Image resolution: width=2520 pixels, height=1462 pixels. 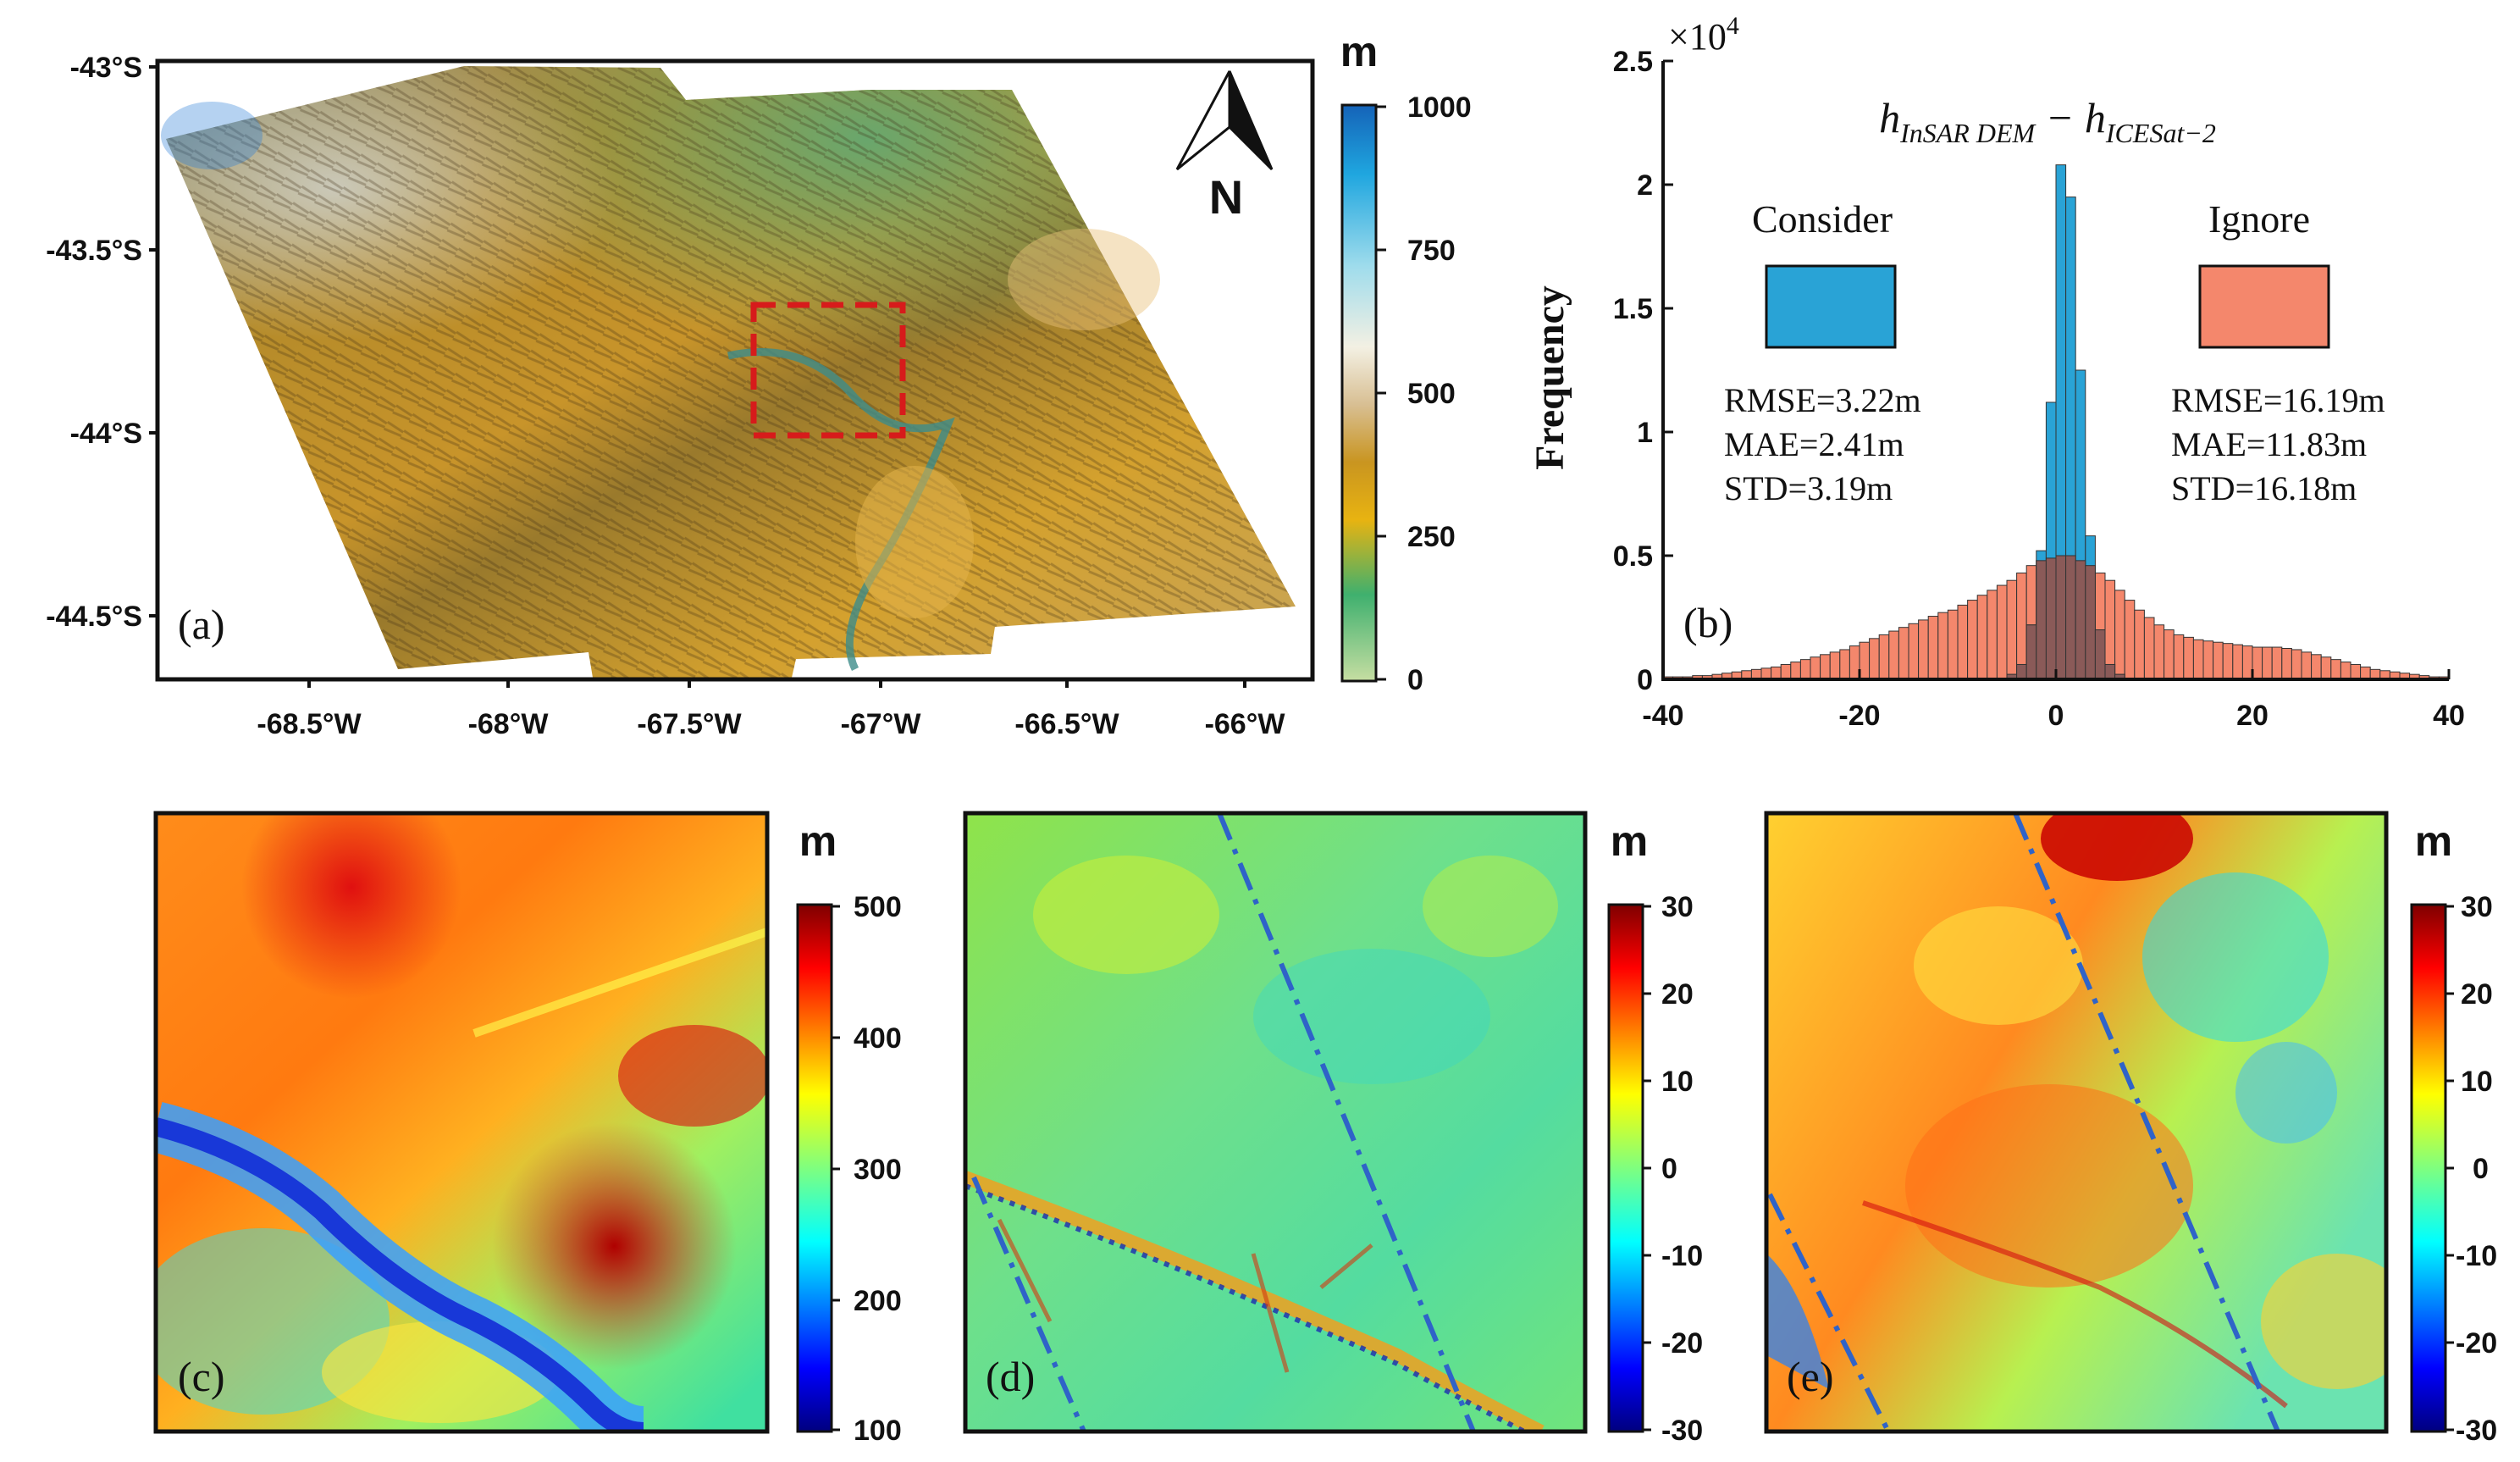 I want to click on stat-ignore-rmse: RMSE=16.19m, so click(x=2278, y=400).